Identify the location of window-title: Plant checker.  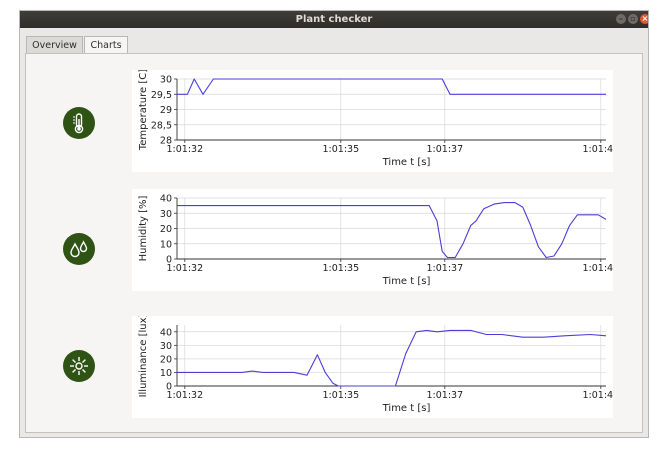
(334, 19).